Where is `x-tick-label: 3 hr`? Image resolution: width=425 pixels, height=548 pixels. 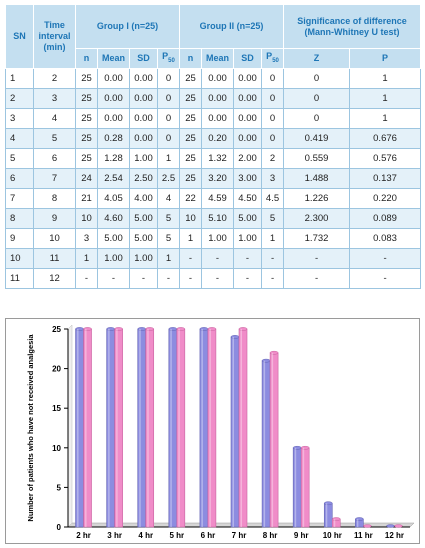
x-tick-label: 3 hr is located at coordinates (114, 535).